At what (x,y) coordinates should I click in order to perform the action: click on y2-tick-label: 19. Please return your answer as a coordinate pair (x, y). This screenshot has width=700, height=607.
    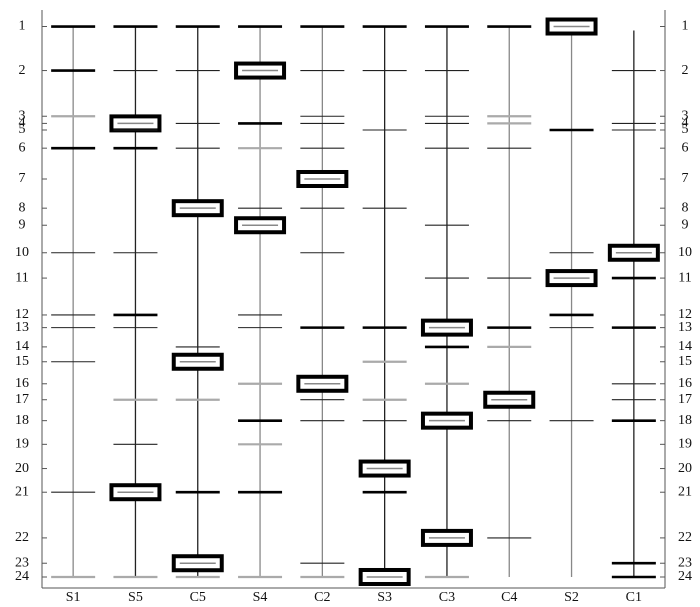
    Looking at the image, I should click on (685, 444).